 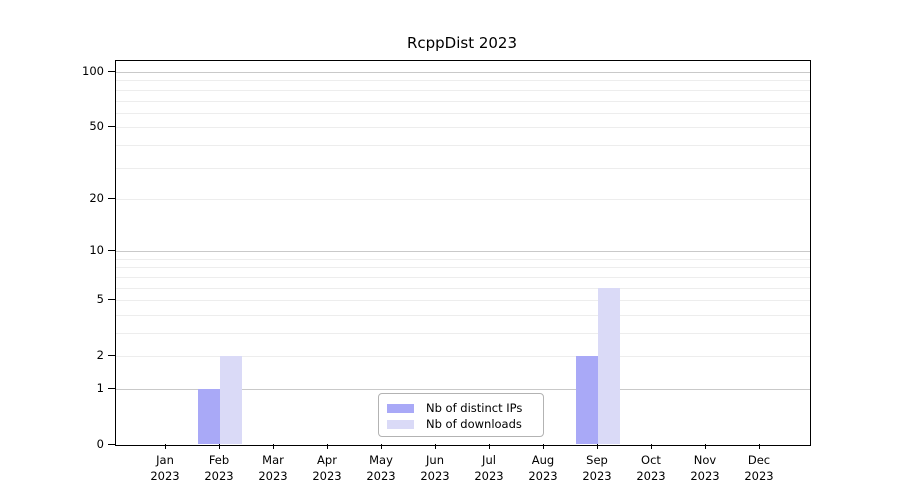 I want to click on legend-item-downloads: Nb of downloads, so click(x=461, y=424).